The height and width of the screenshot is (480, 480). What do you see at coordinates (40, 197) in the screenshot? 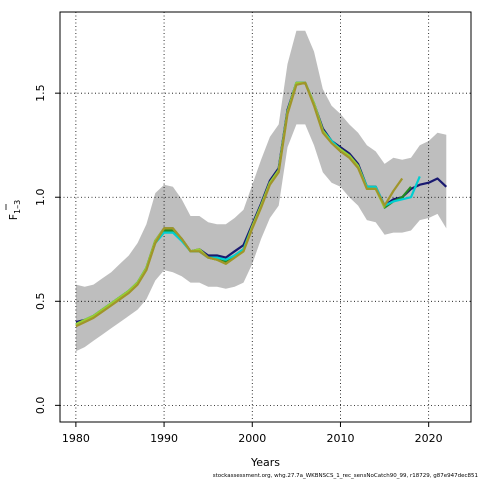
I see `y-tick-label: 1.0` at bounding box center [40, 197].